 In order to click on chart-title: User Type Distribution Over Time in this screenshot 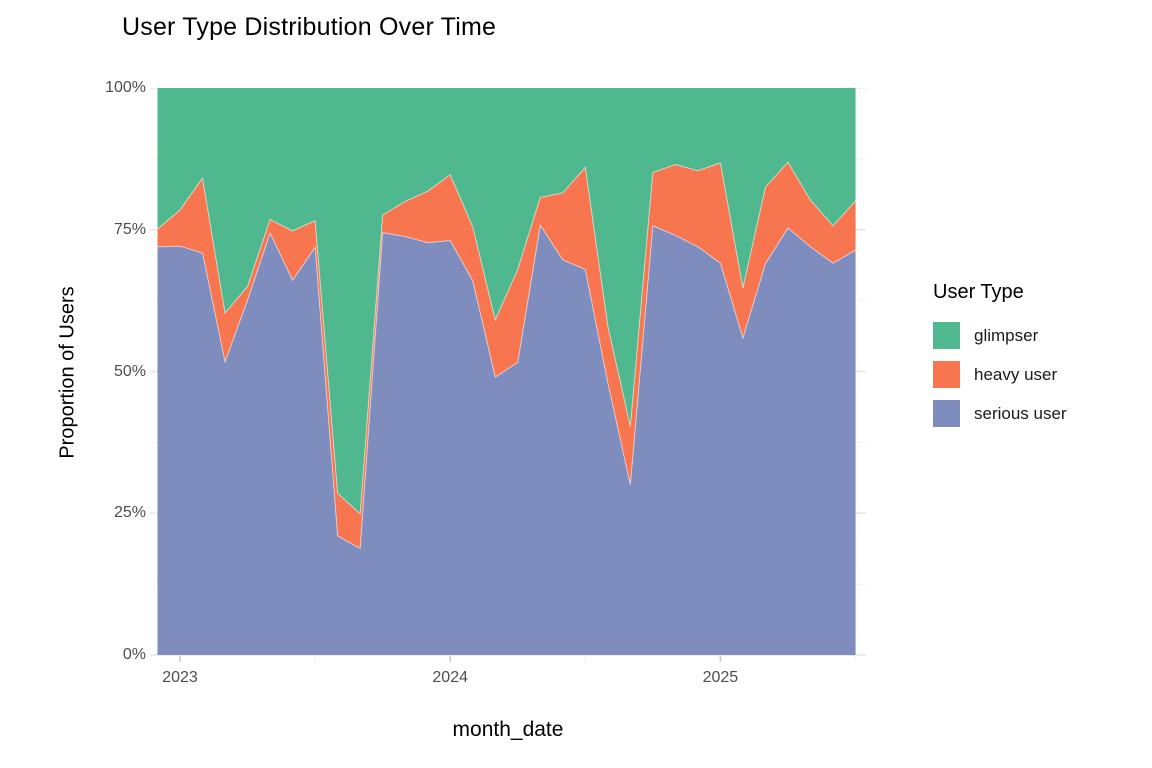, I will do `click(309, 27)`.